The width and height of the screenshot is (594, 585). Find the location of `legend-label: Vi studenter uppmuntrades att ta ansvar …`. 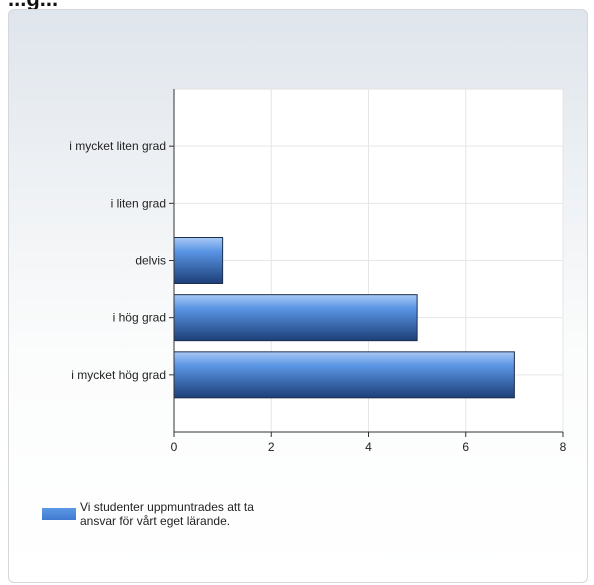

legend-label: Vi studenter uppmuntrades att ta ansvar … is located at coordinates (167, 514).